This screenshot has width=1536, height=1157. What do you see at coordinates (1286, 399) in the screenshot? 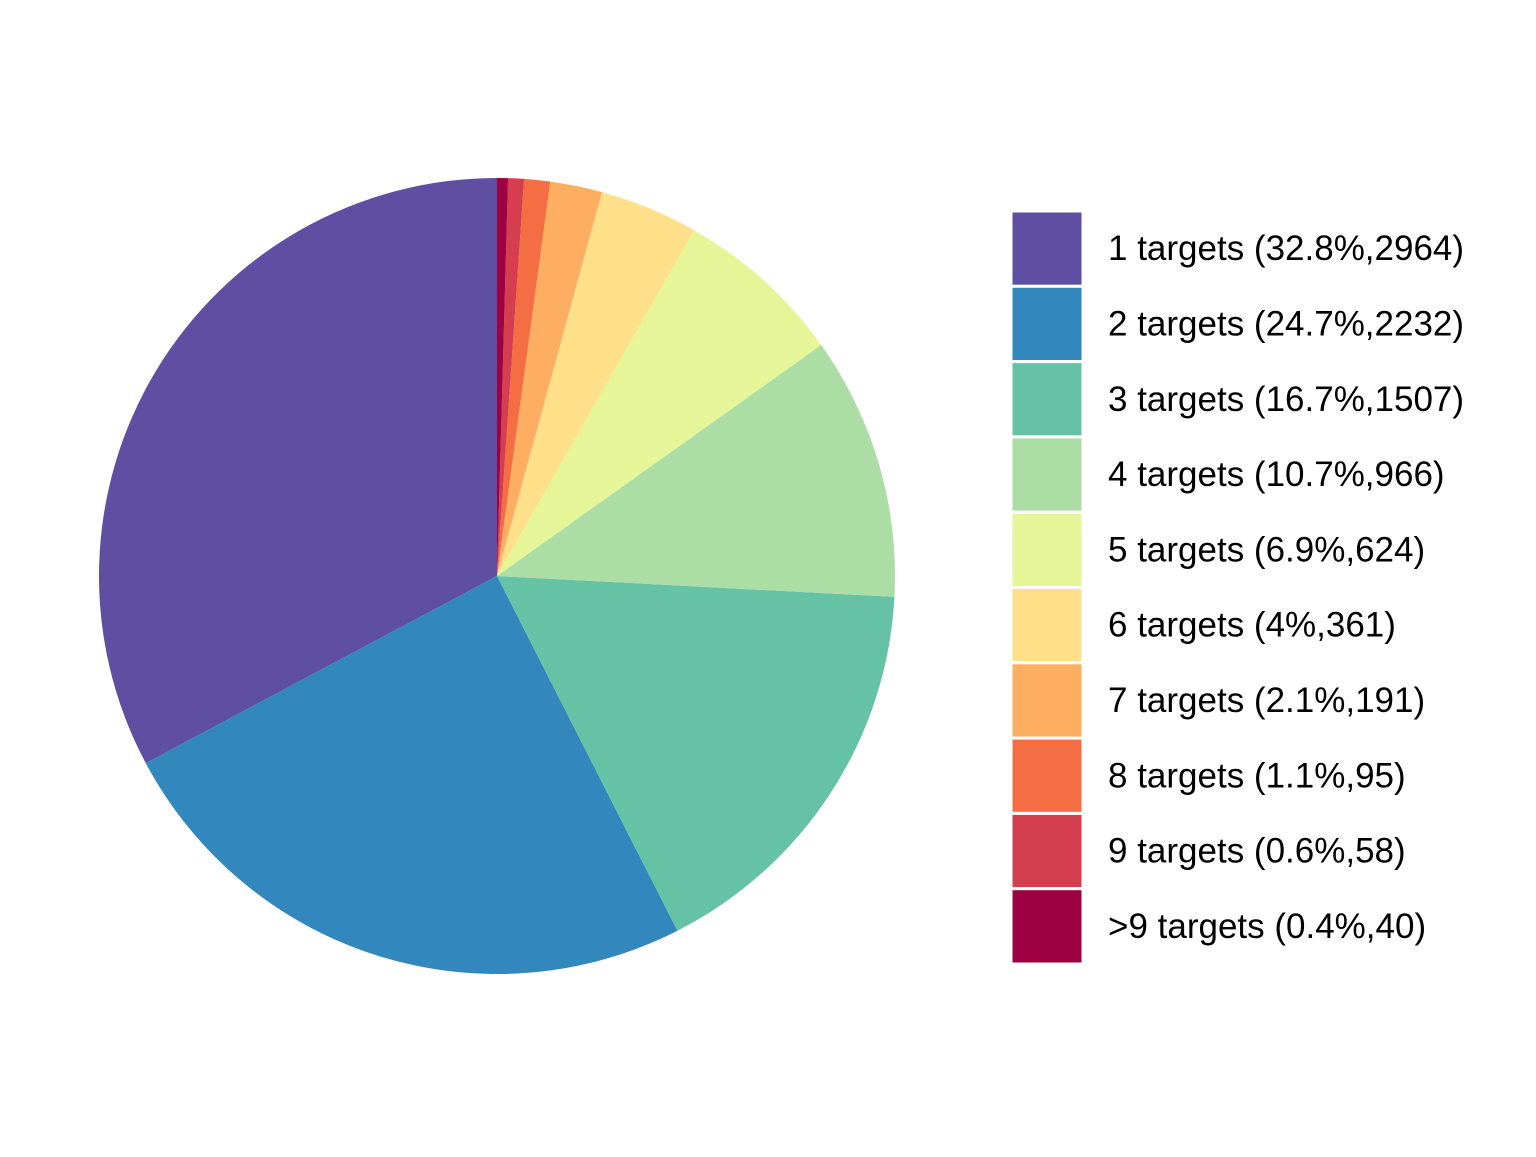
I see `legend-label-3: 3 targets (16.7%,1507)` at bounding box center [1286, 399].